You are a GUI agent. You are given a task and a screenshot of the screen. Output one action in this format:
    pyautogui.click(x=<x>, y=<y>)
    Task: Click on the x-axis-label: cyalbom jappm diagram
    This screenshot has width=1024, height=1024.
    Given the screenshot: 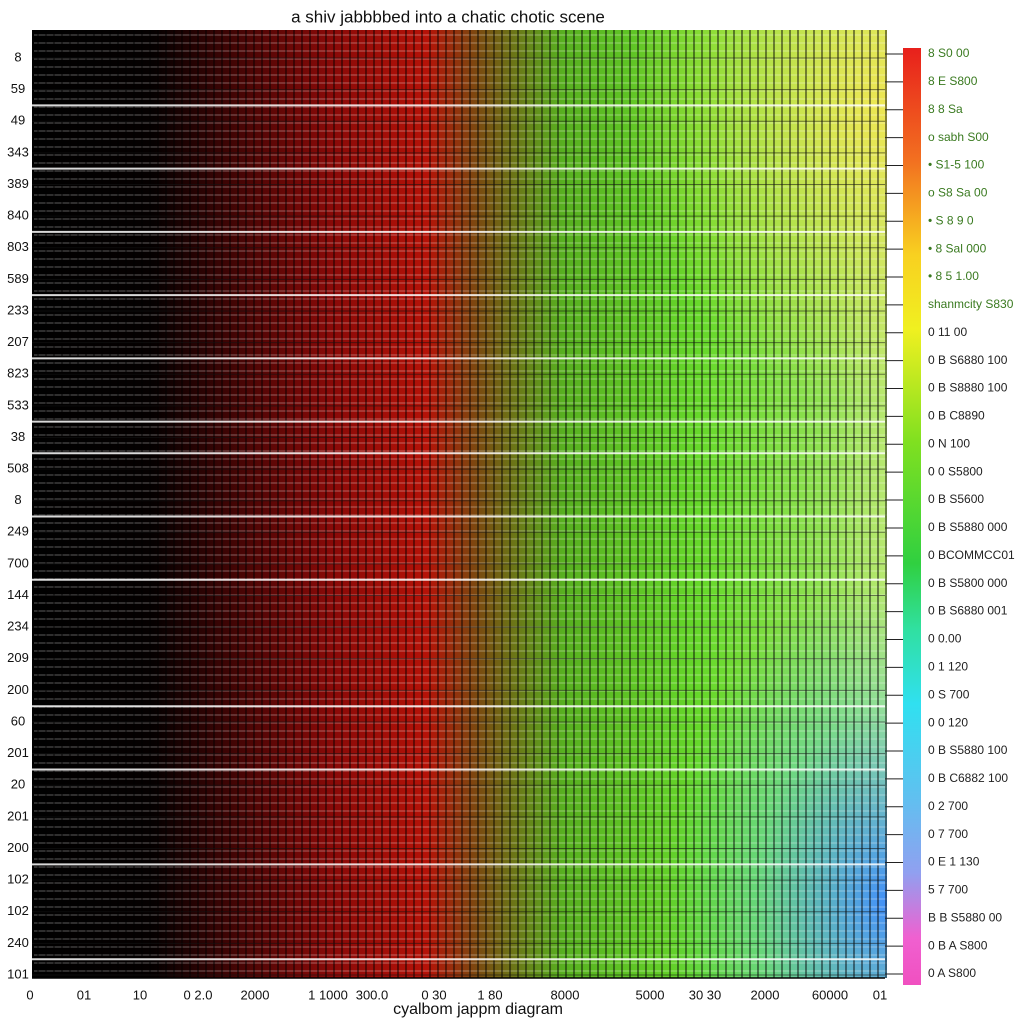 What is the action you would take?
    pyautogui.click(x=478, y=1009)
    